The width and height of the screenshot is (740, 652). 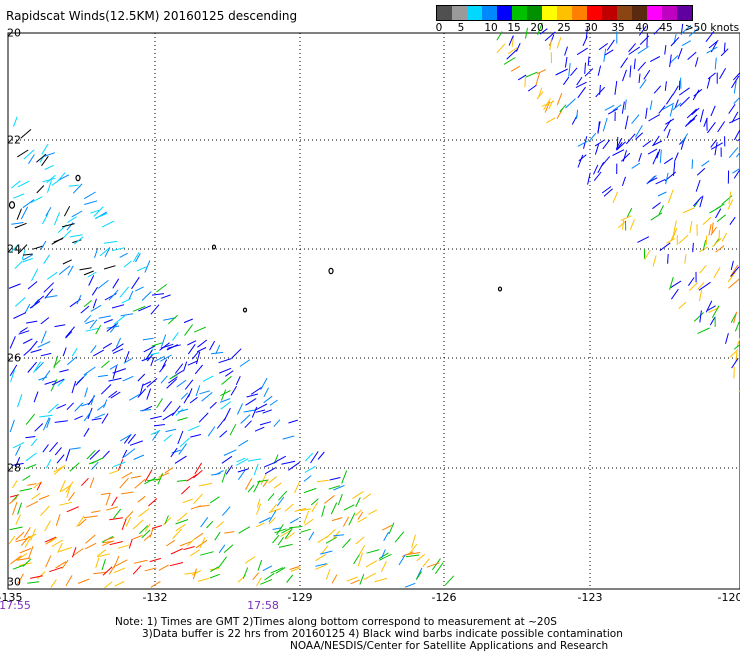 What do you see at coordinates (609, 13) in the screenshot?
I see `legend-swatch` at bounding box center [609, 13].